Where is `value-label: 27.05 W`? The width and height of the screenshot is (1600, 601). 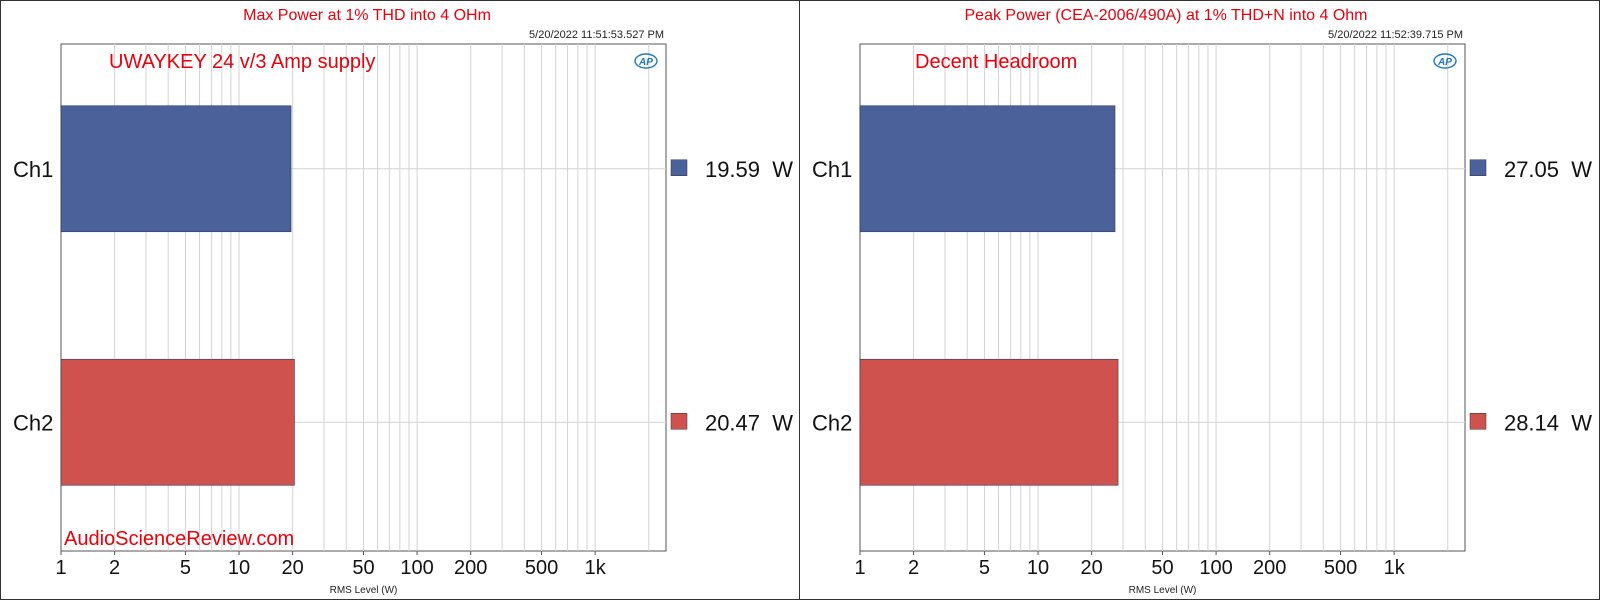 value-label: 27.05 W is located at coordinates (1548, 169).